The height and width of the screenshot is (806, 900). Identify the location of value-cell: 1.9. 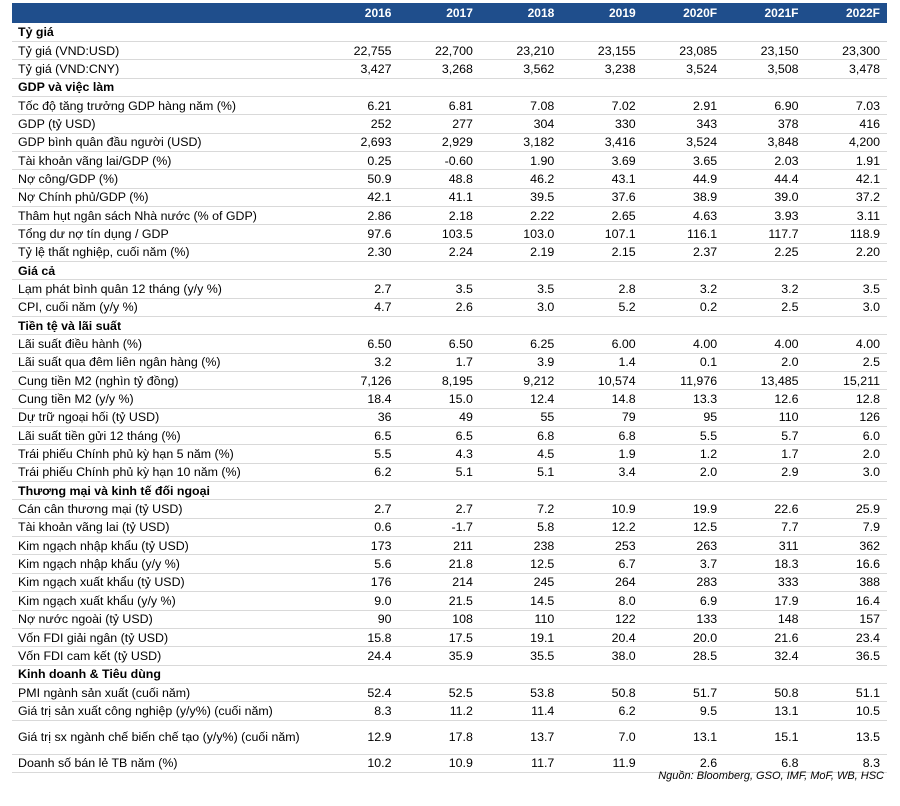
(602, 454).